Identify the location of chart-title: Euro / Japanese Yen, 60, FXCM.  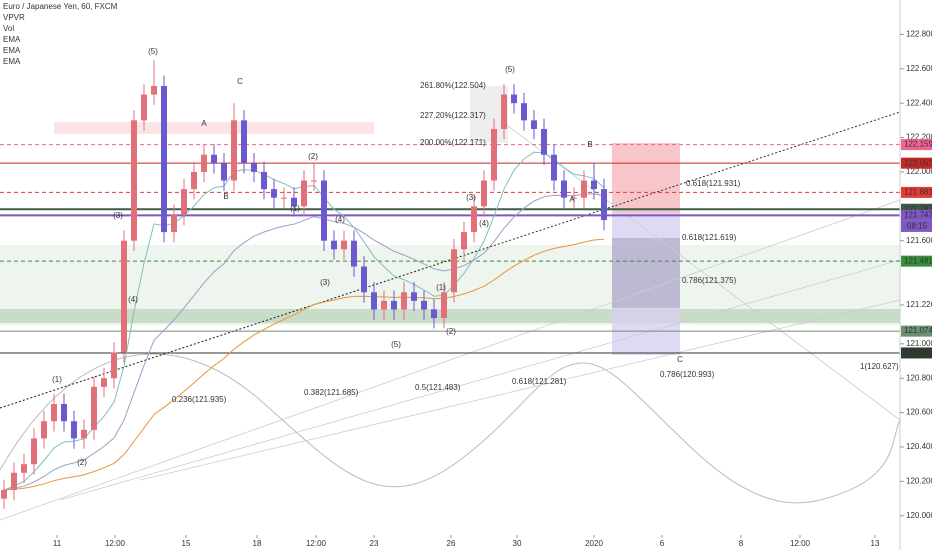
(60, 6).